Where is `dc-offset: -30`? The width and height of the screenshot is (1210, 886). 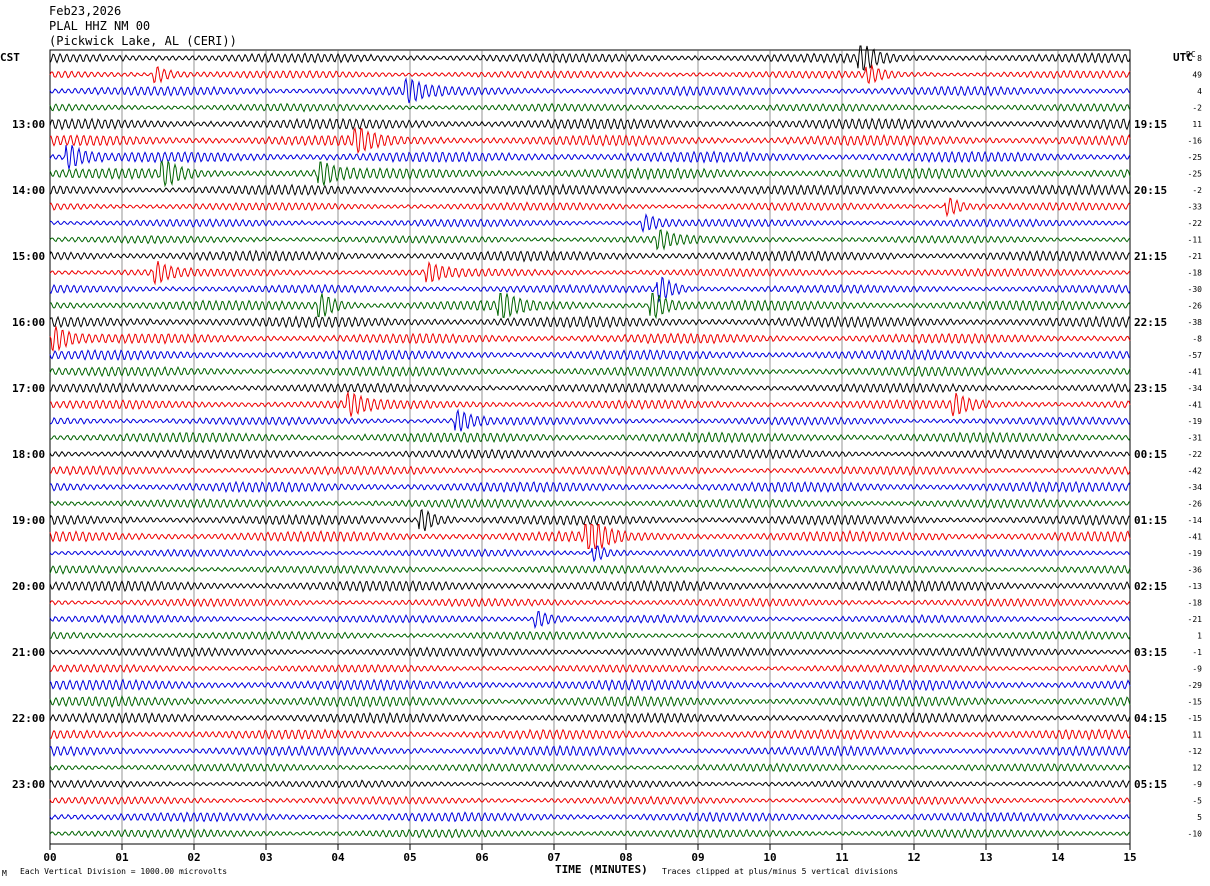 dc-offset: -30 is located at coordinates (1195, 289).